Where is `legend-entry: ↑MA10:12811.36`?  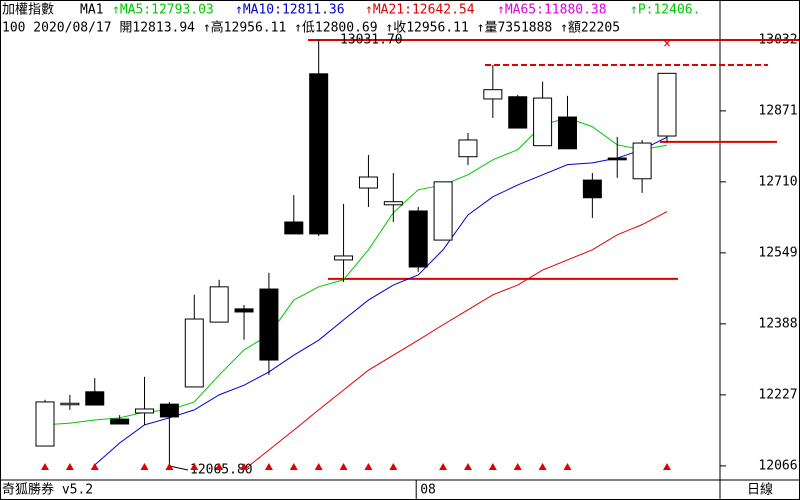 legend-entry: ↑MA10:12811.36 is located at coordinates (290, 10).